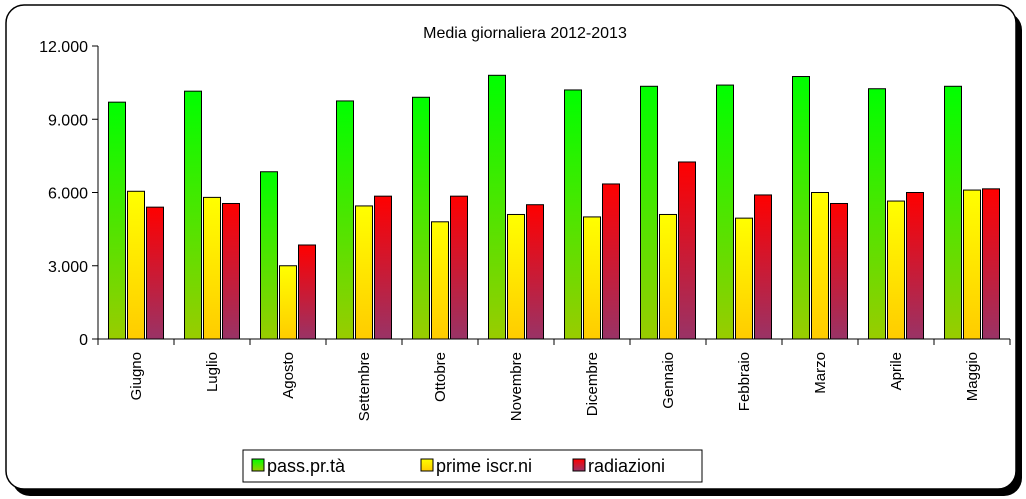 Image resolution: width=1026 pixels, height=499 pixels. Describe the element at coordinates (626, 466) in the screenshot. I see `legend-label: radiazioni` at that location.